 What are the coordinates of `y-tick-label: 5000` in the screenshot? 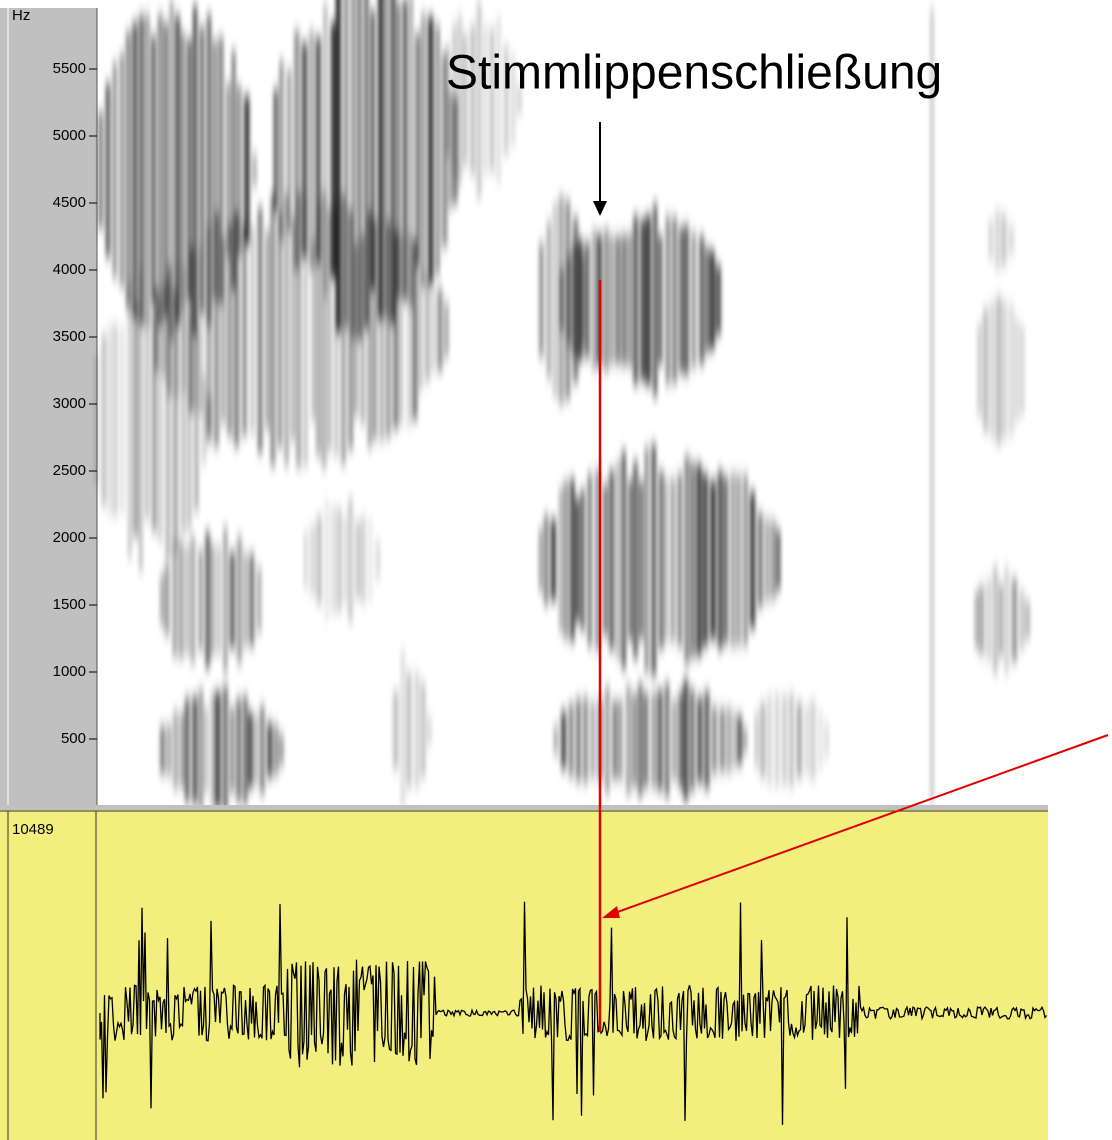 It's located at (69, 135).